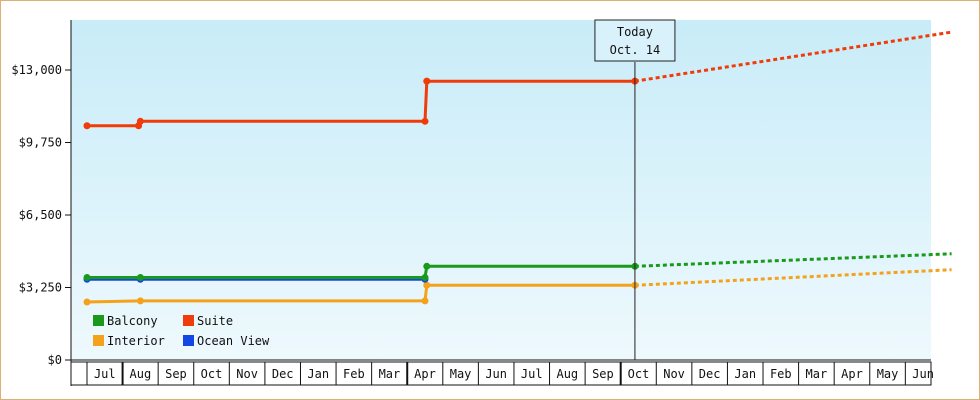 The height and width of the screenshot is (400, 980). I want to click on today-marker: Today Oct. 14, so click(635, 189).